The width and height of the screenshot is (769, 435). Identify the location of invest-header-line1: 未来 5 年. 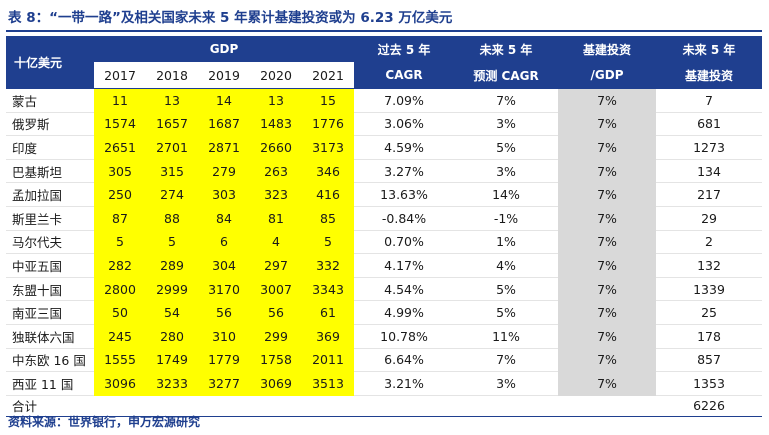
(709, 49).